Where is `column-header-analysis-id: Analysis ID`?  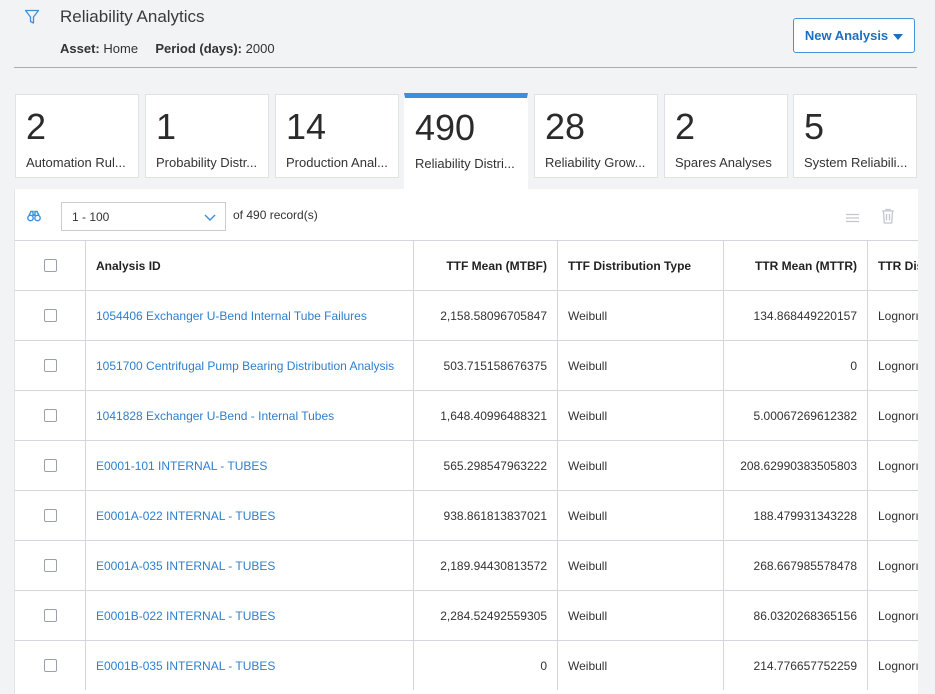 column-header-analysis-id: Analysis ID is located at coordinates (250, 265).